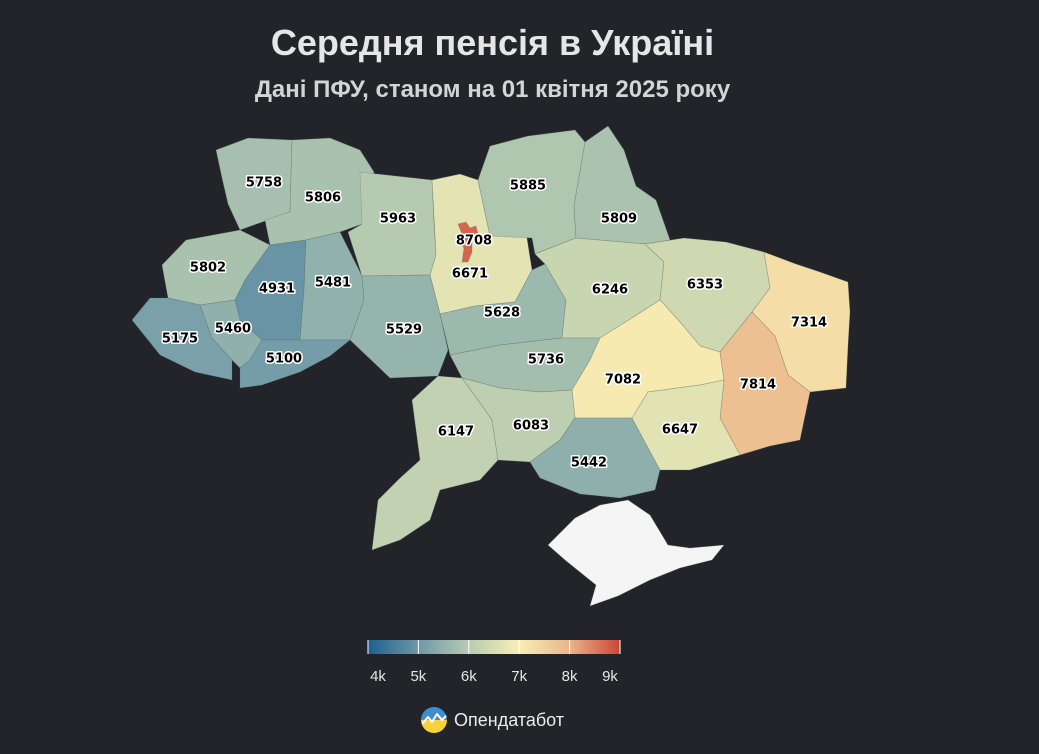  What do you see at coordinates (456, 432) in the screenshot?
I see `value-label-odeska: 6147` at bounding box center [456, 432].